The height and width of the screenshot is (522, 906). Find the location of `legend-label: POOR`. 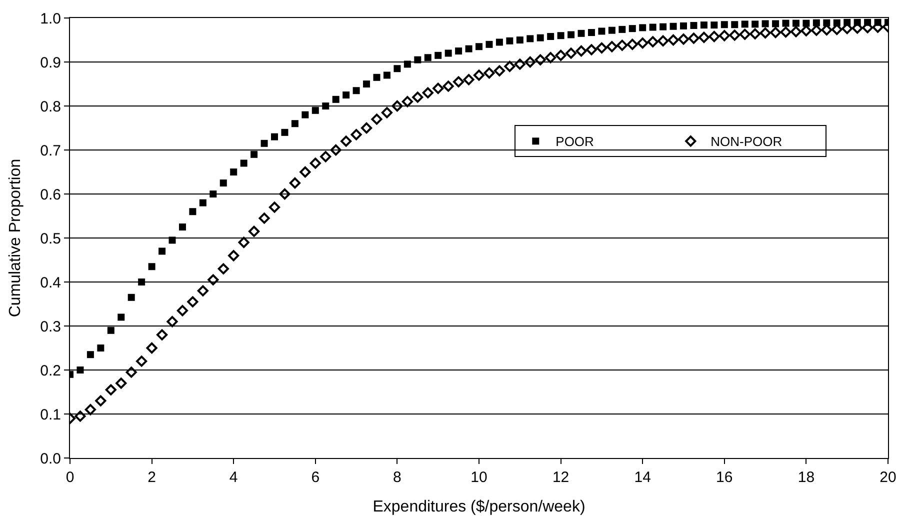

legend-label: POOR is located at coordinates (575, 142).